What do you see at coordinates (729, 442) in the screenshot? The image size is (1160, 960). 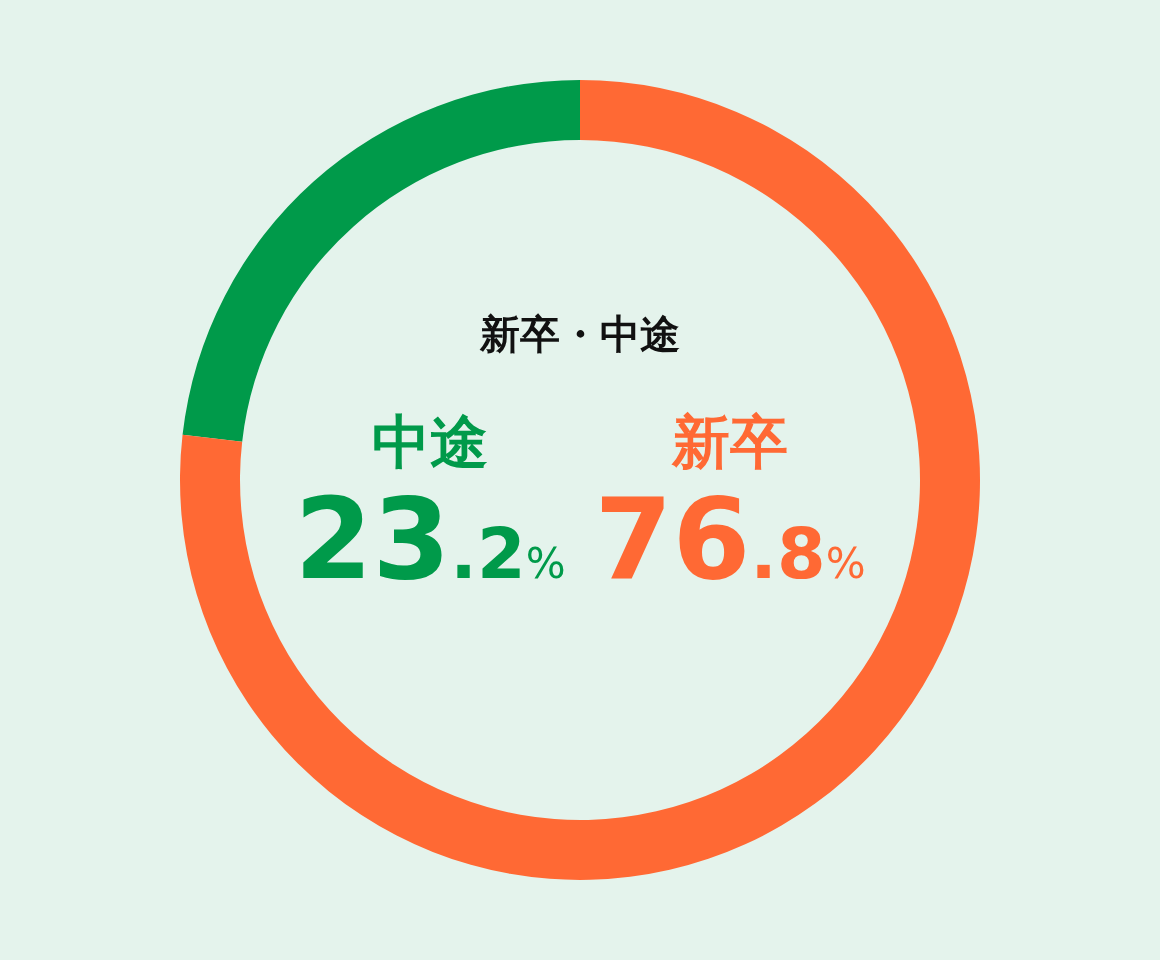 I see `slice-label: 新卒` at bounding box center [729, 442].